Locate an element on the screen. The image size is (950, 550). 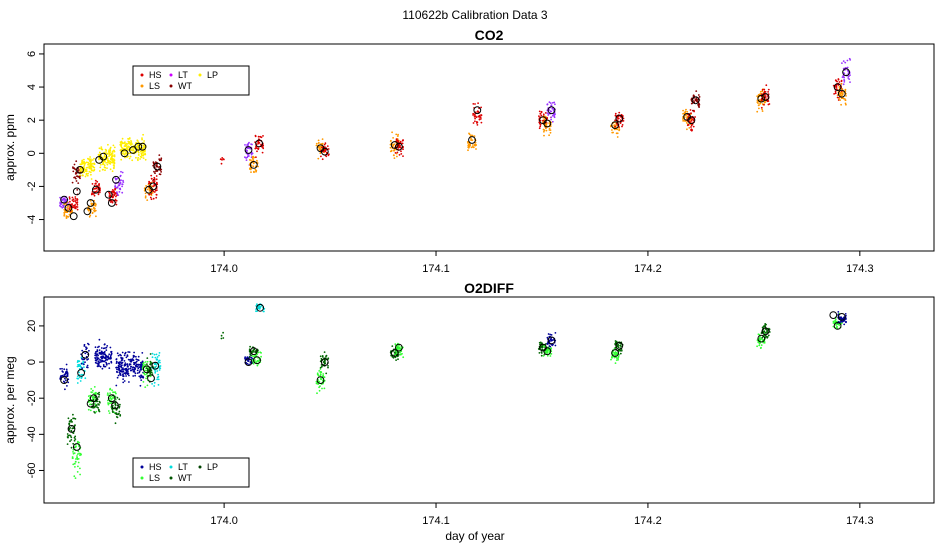
y-axis-label: approx. ppm is located at coordinates (10, 147).